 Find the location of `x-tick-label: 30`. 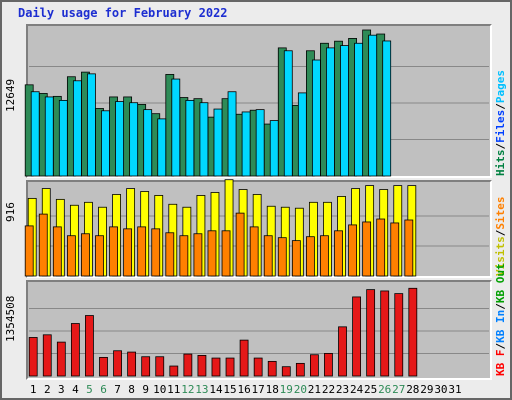

x-tick-label: 30 is located at coordinates (440, 389).